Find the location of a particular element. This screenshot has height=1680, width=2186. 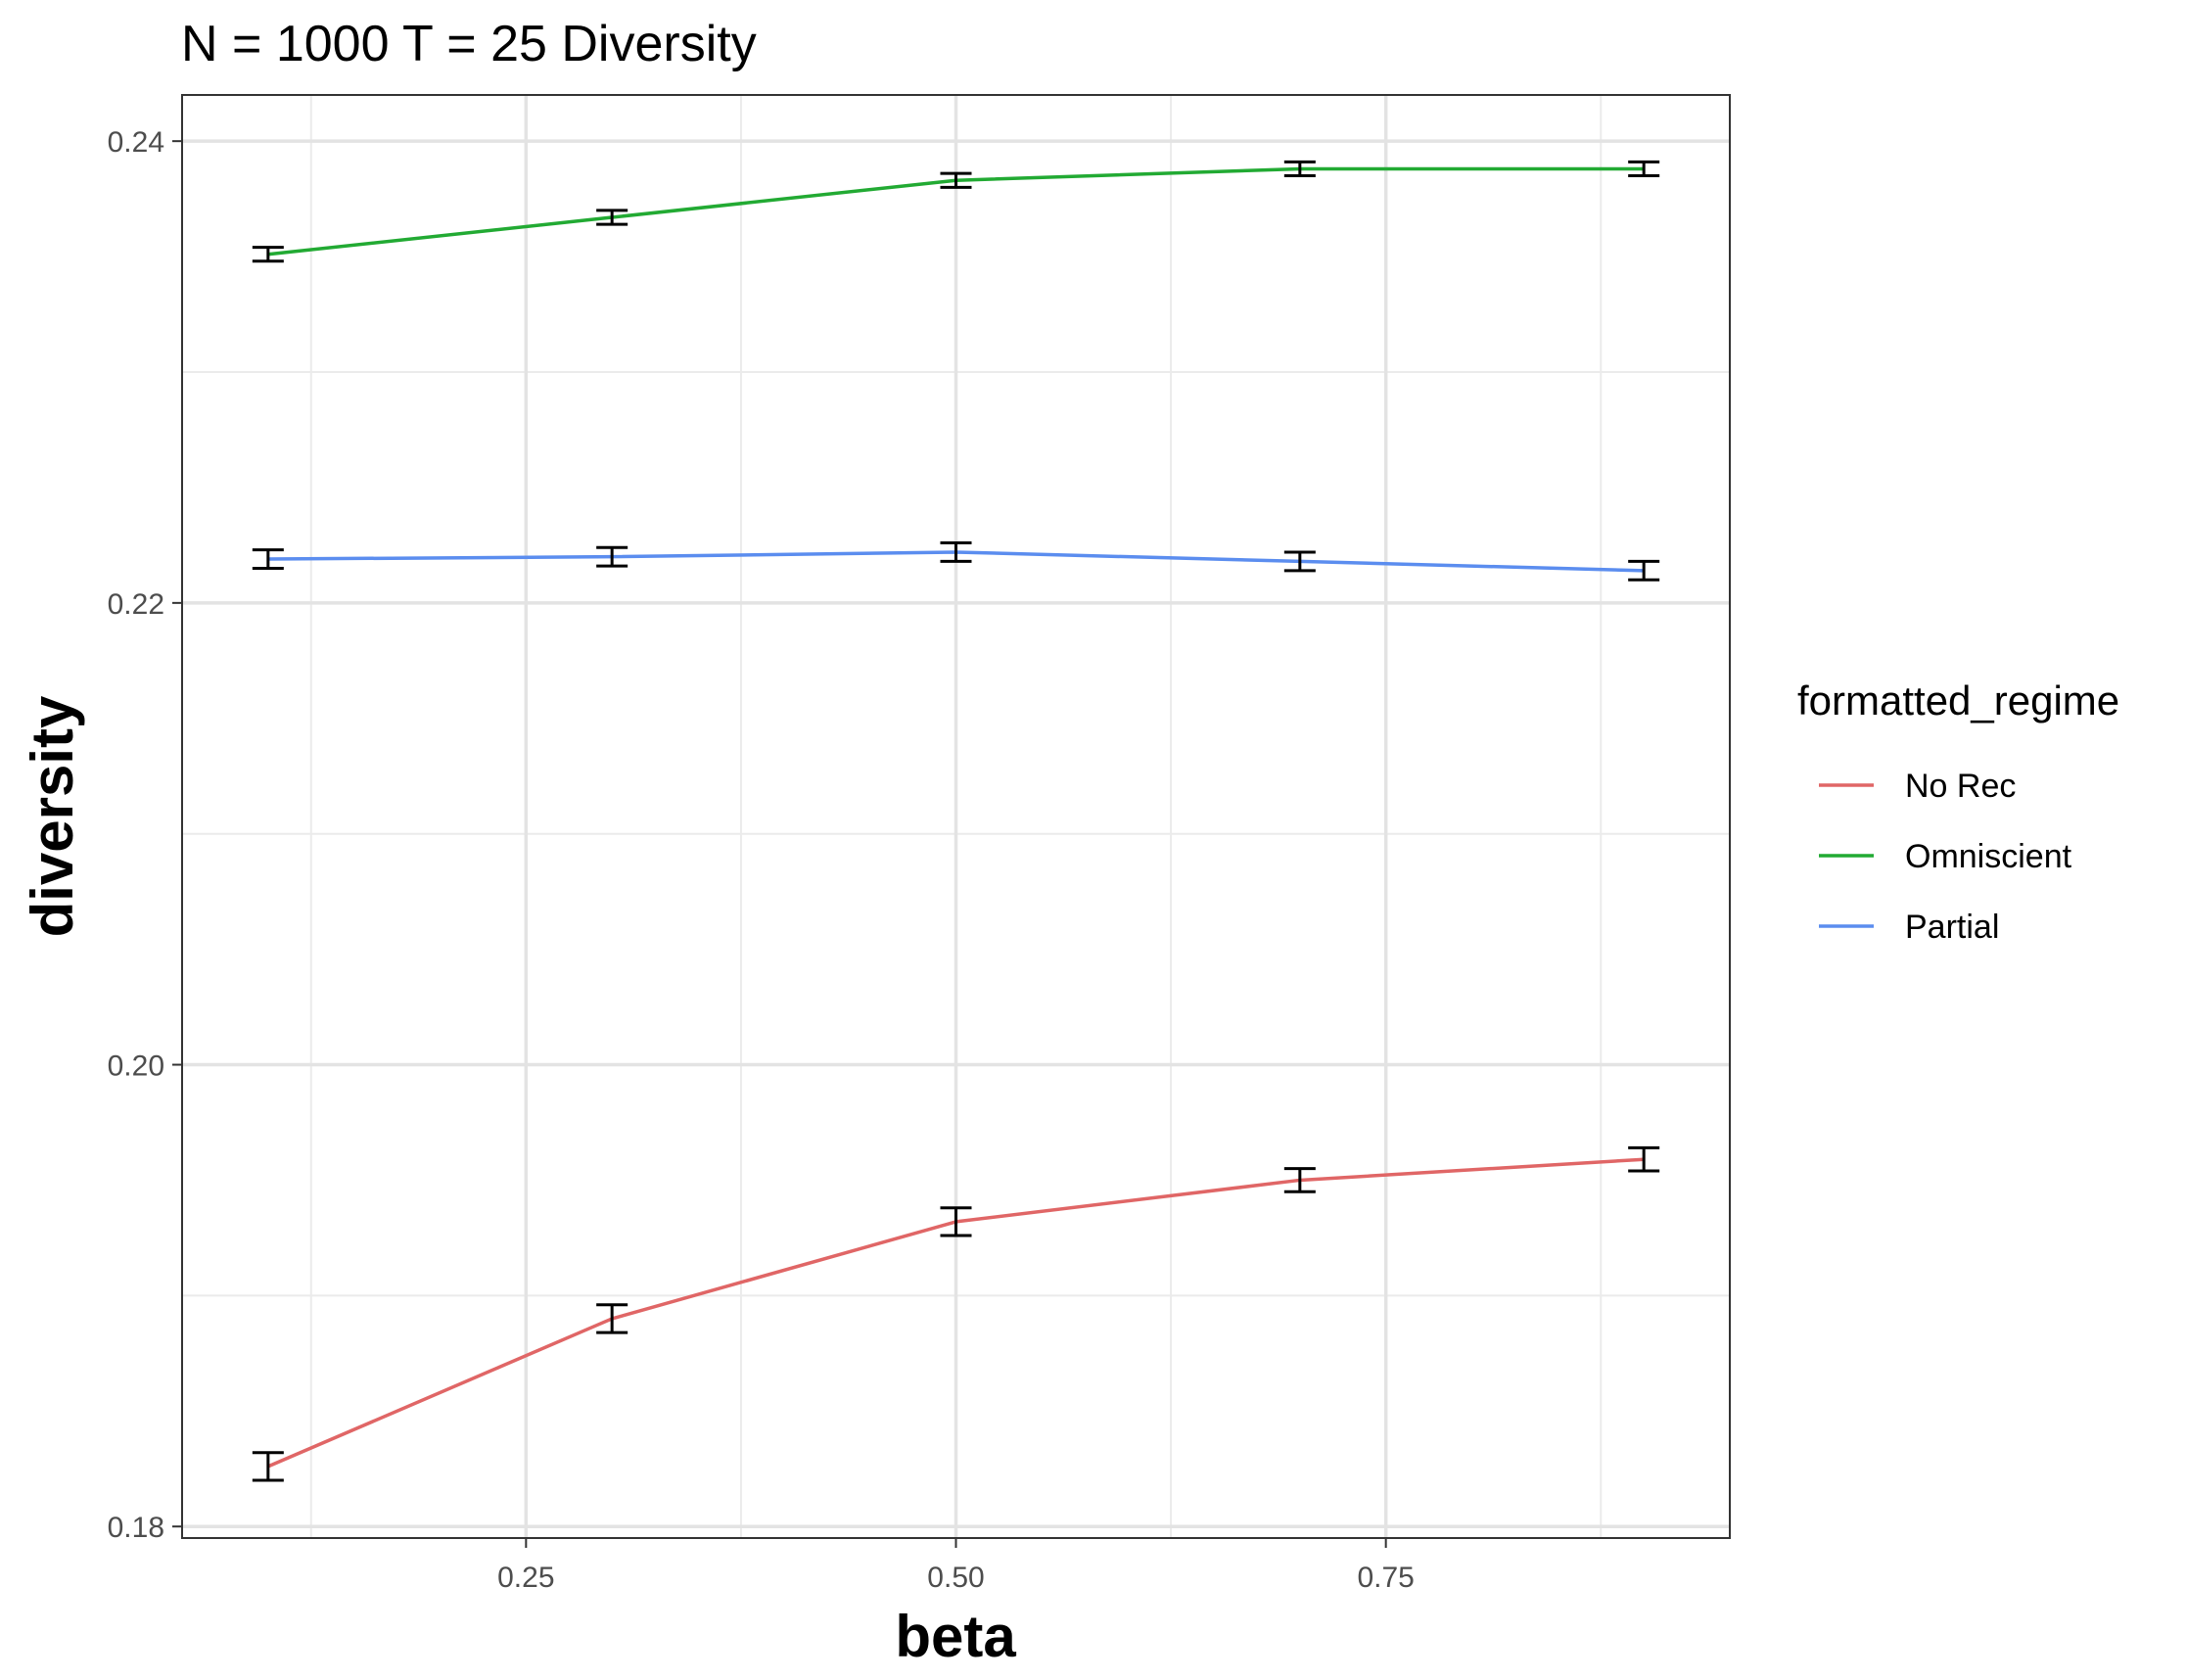

legend-item-partial: Partial is located at coordinates (1909, 927).